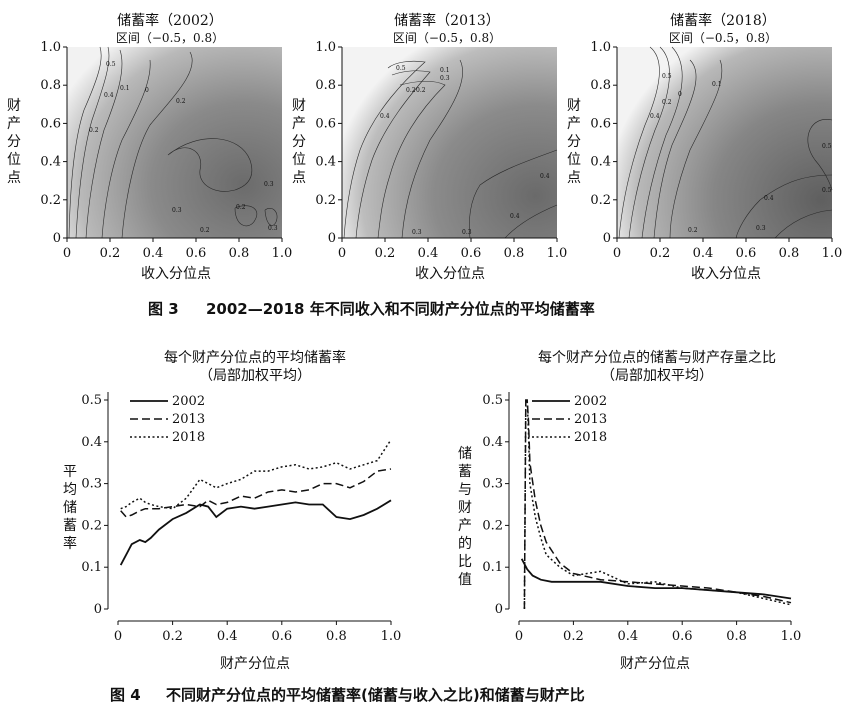 The width and height of the screenshot is (859, 716). What do you see at coordinates (465, 508) in the screenshot?
I see `y-axis-char: 财` at bounding box center [465, 508].